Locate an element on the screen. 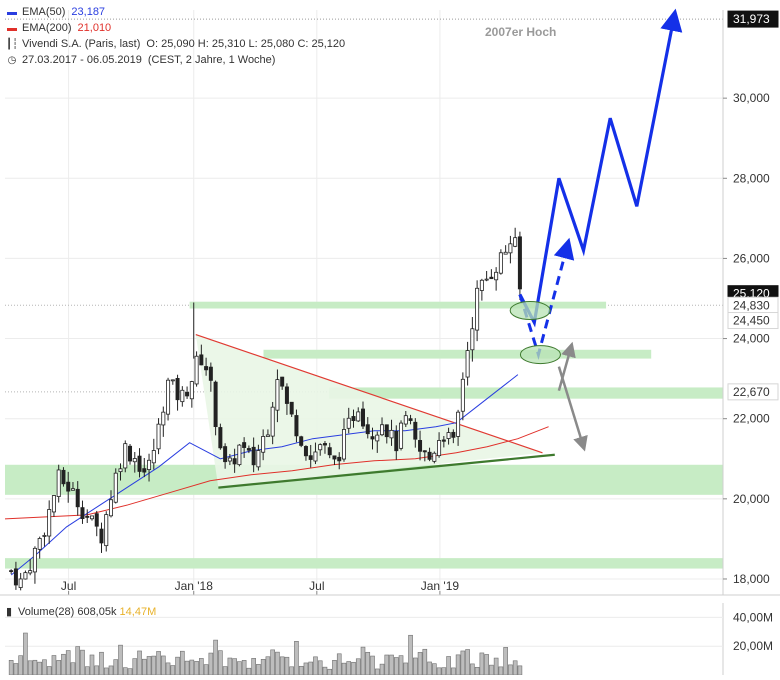  y-tick-label: 24,000 is located at coordinates (751, 339).